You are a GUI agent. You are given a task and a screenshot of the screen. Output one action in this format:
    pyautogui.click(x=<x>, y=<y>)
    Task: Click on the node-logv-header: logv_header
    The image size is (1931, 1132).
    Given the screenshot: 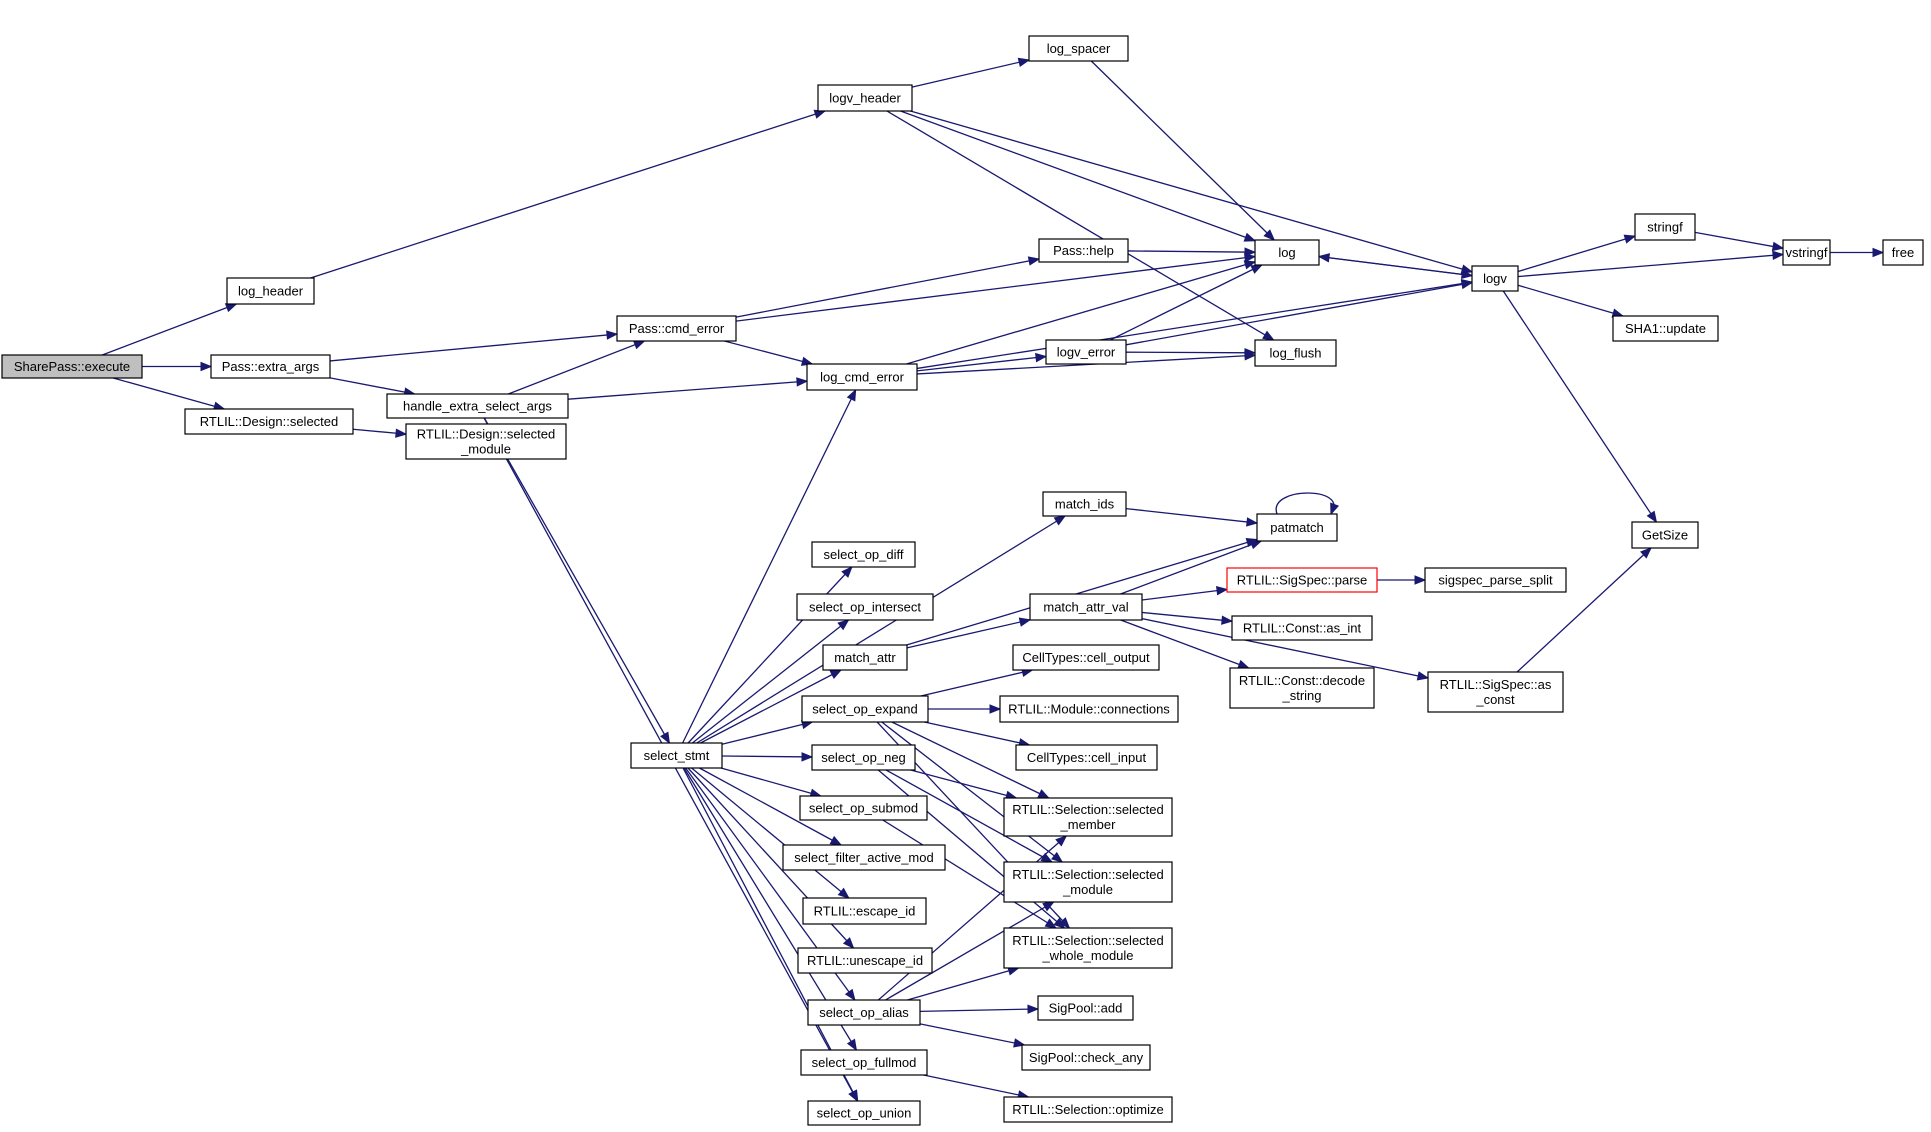 What is the action you would take?
    pyautogui.click(x=865, y=98)
    